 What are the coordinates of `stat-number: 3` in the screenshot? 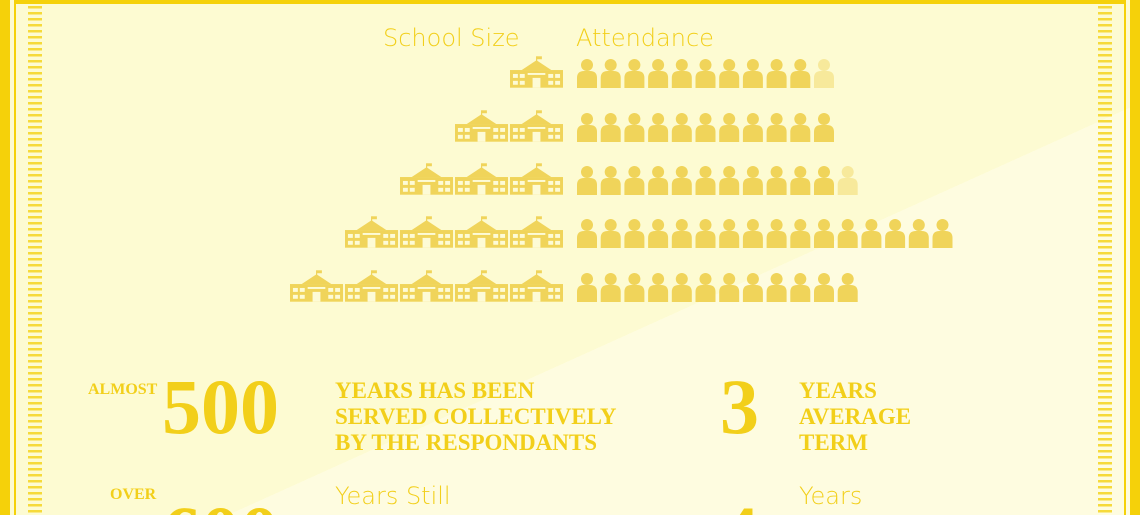 It's located at (739, 406).